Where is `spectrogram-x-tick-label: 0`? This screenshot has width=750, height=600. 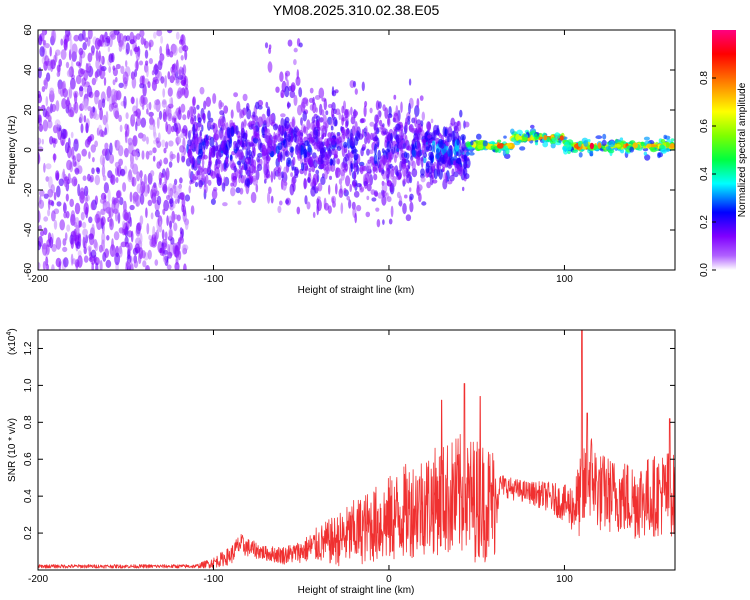
spectrogram-x-tick-label: 0 is located at coordinates (389, 279).